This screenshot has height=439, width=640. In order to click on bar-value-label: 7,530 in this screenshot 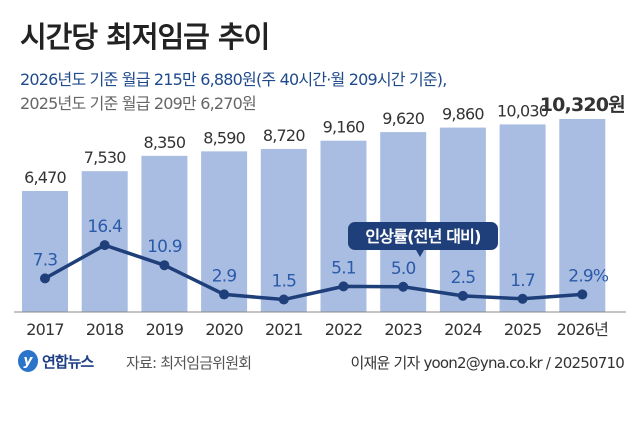, I will do `click(105, 157)`.